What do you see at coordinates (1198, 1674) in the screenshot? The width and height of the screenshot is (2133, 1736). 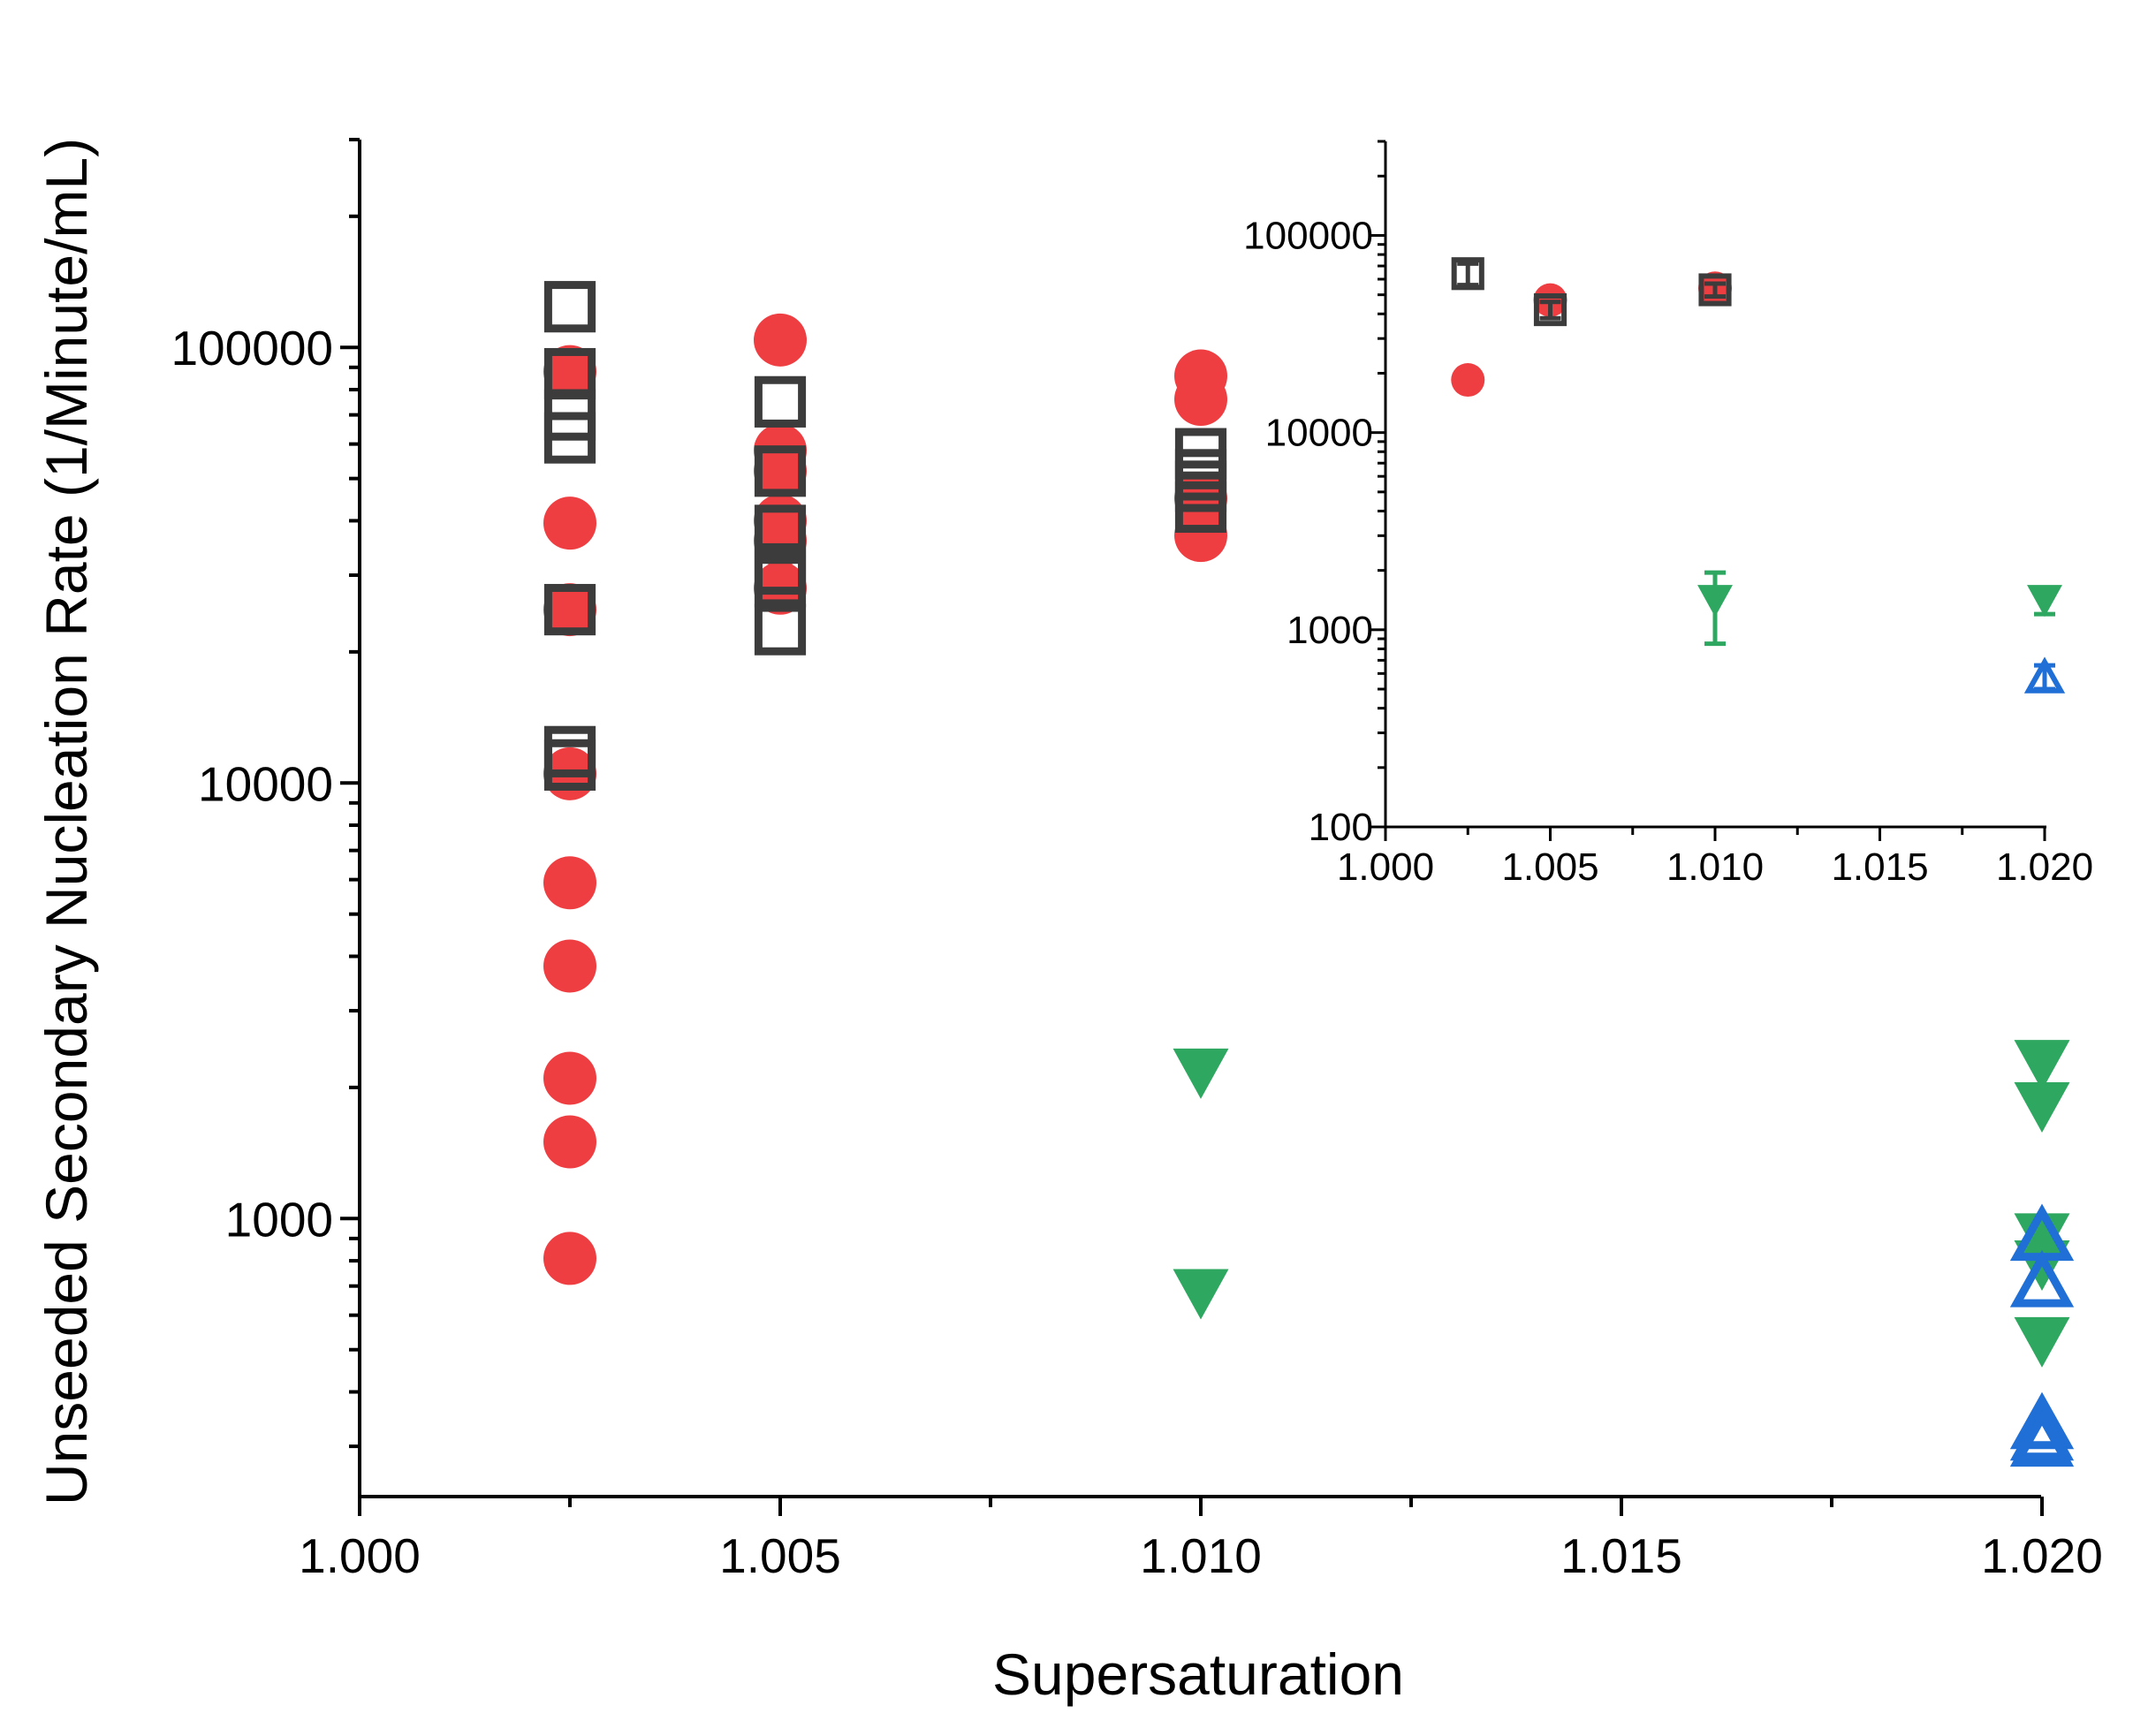 I see `x-axis-title: Supersaturation` at bounding box center [1198, 1674].